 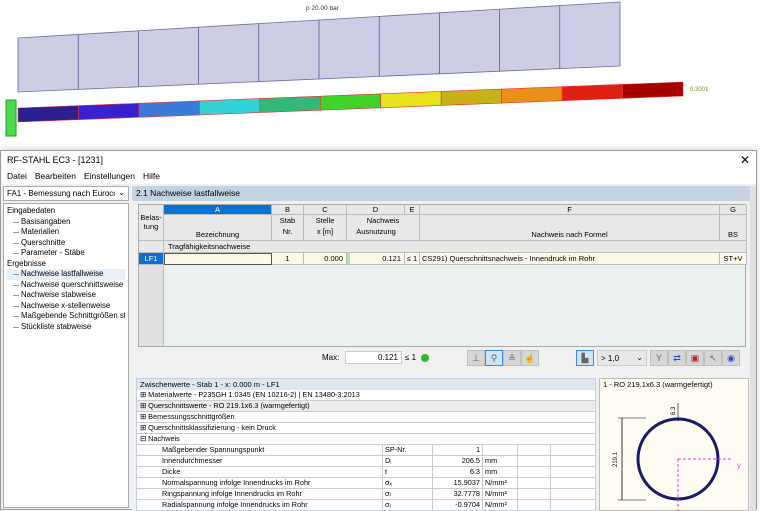 What do you see at coordinates (412, 259) in the screenshot?
I see `row-e: ≤ 1` at bounding box center [412, 259].